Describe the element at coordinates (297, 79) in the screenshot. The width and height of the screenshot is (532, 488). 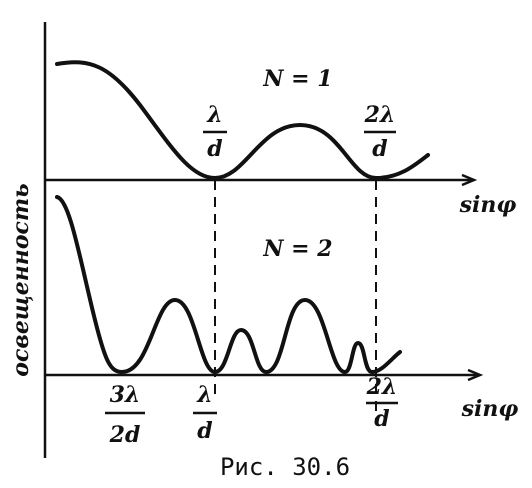
I see `panel-label: N = 1` at that location.